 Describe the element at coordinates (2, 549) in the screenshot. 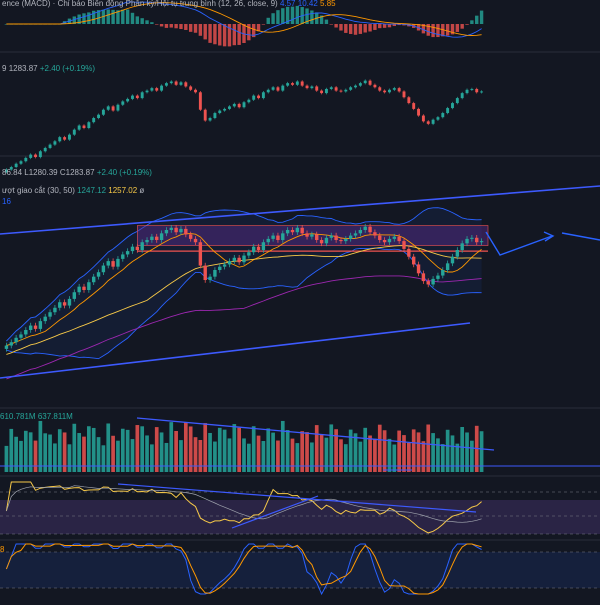

I see `stoch-legend: 8` at that location.